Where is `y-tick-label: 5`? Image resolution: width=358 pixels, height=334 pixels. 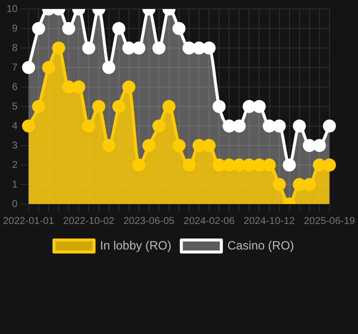
y-tick-label: 5 is located at coordinates (15, 106).